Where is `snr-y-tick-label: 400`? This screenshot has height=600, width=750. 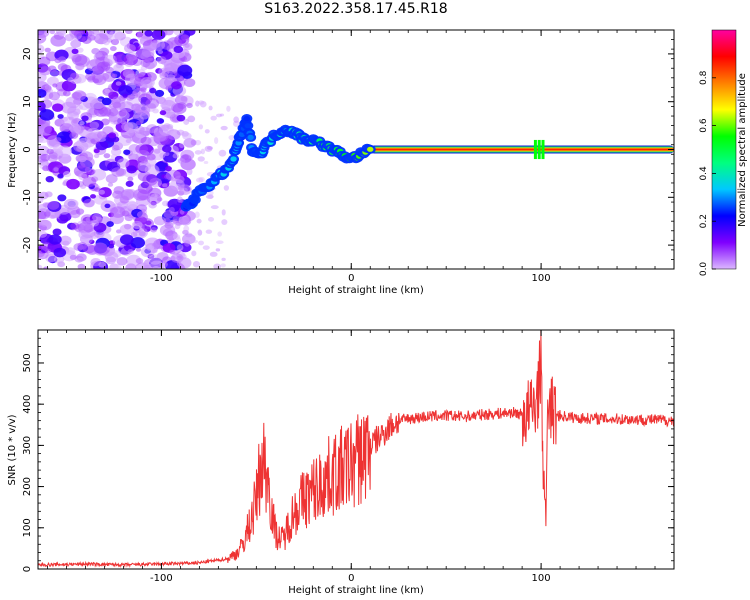
snr-y-tick-label: 400 is located at coordinates (27, 404).